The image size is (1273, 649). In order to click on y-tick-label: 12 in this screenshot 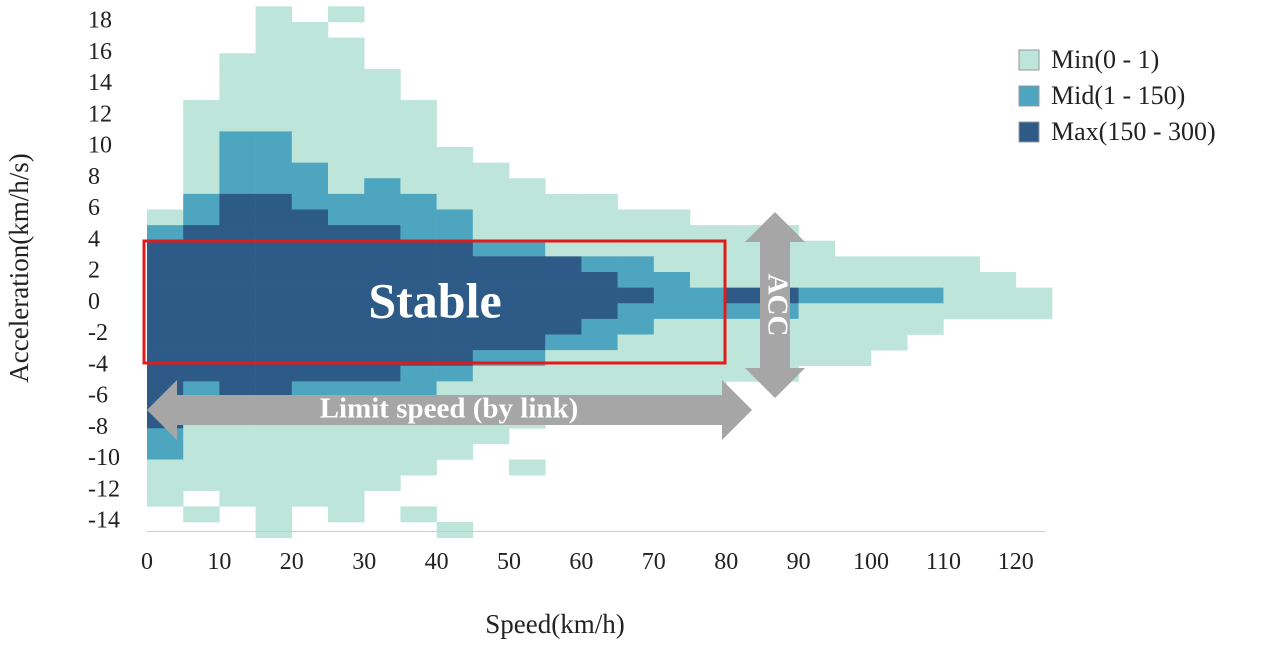, I will do `click(100, 114)`.